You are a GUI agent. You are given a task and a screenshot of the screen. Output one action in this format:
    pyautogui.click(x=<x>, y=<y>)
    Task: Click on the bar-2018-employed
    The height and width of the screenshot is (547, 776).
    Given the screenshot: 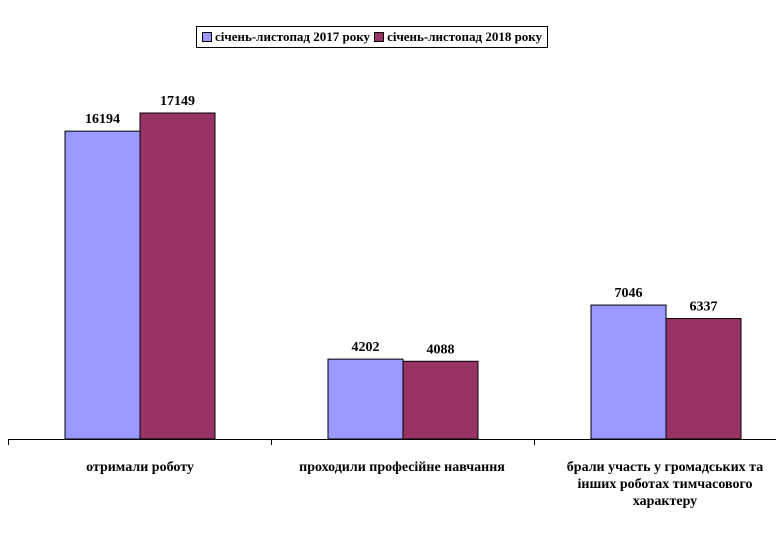 What is the action you would take?
    pyautogui.click(x=177, y=276)
    